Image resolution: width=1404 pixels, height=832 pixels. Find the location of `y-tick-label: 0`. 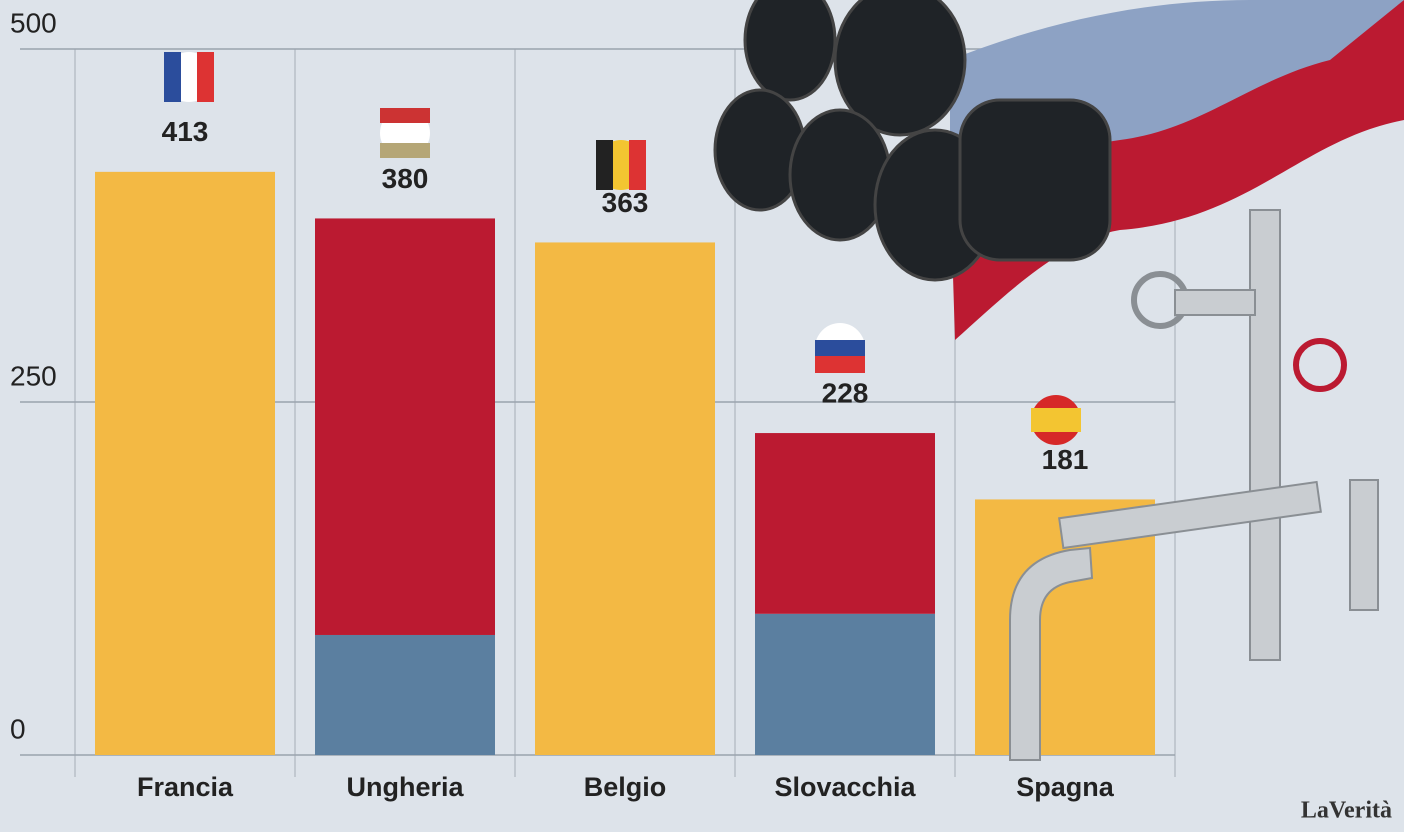

y-tick-label: 0 is located at coordinates (18, 728).